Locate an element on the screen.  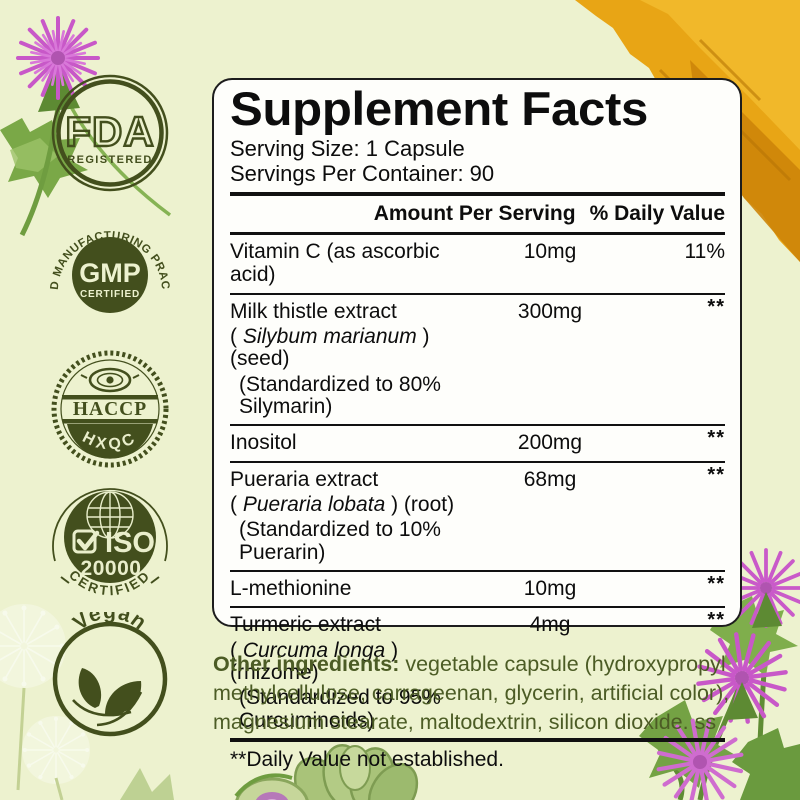
ingredient-name: Inositol is located at coordinates (263, 443).